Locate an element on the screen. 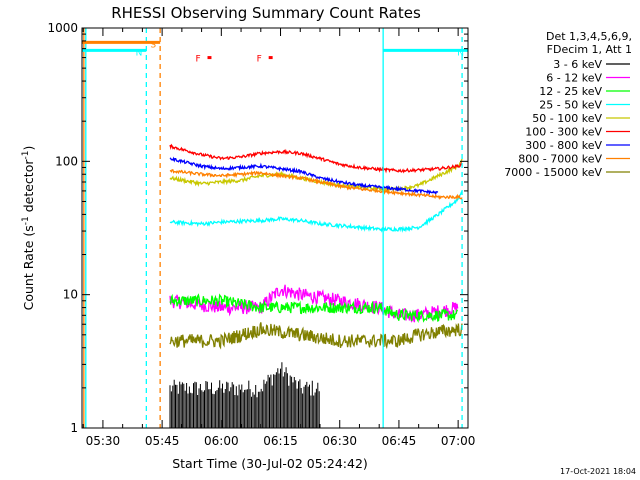  timestamp: 17-Oct-2021 18:04 is located at coordinates (598, 471).